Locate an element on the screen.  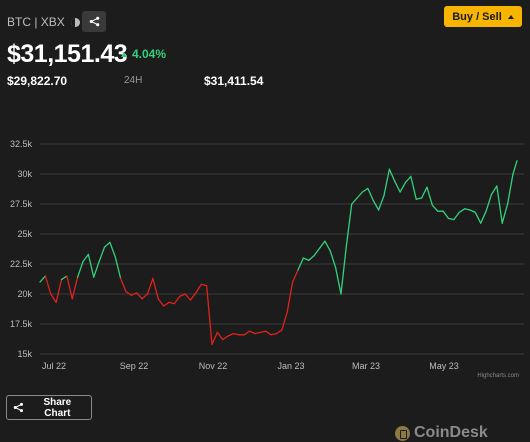
buy-sell-label: Buy / Sell is located at coordinates (477, 16).